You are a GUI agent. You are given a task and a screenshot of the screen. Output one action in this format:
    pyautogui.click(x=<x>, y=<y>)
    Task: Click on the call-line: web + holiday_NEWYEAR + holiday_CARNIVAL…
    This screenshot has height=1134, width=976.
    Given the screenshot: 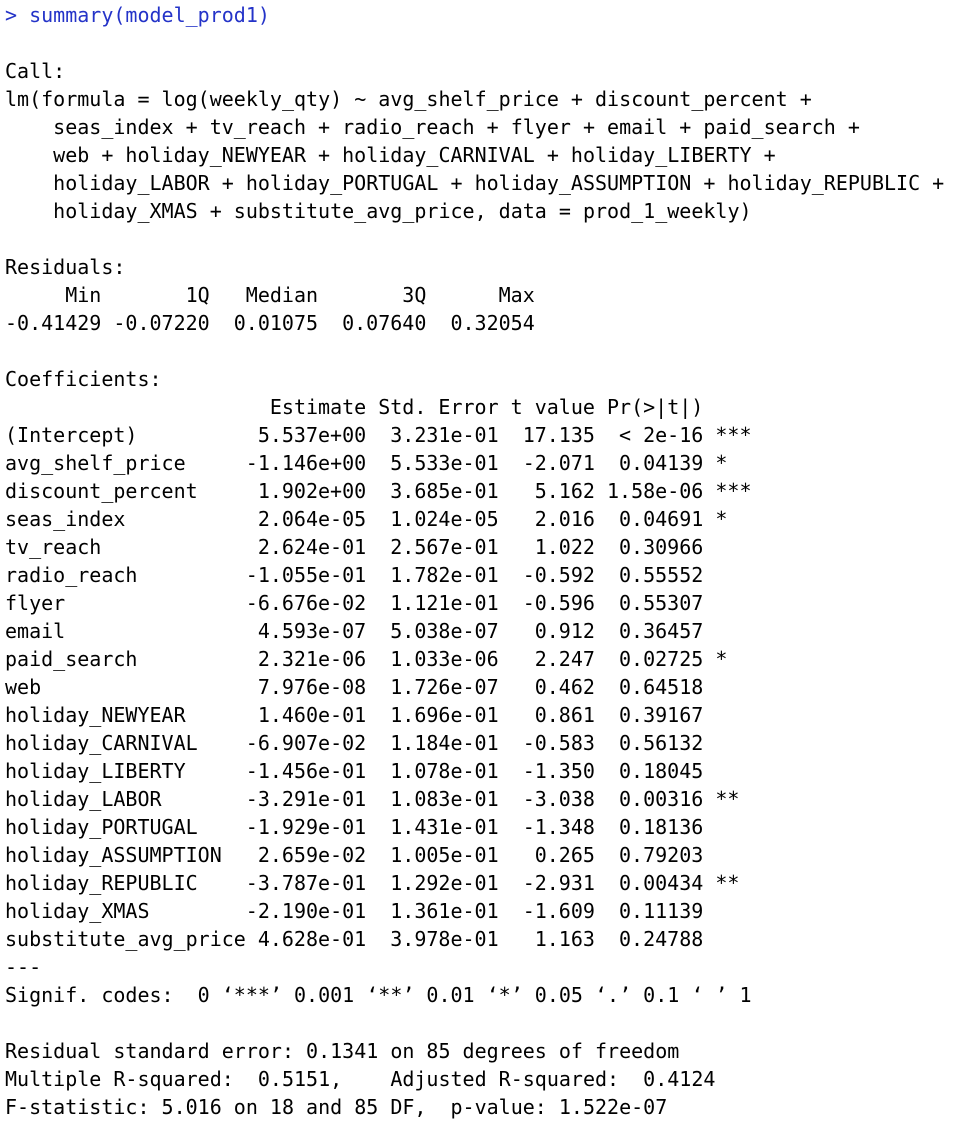 What is the action you would take?
    pyautogui.click(x=414, y=155)
    